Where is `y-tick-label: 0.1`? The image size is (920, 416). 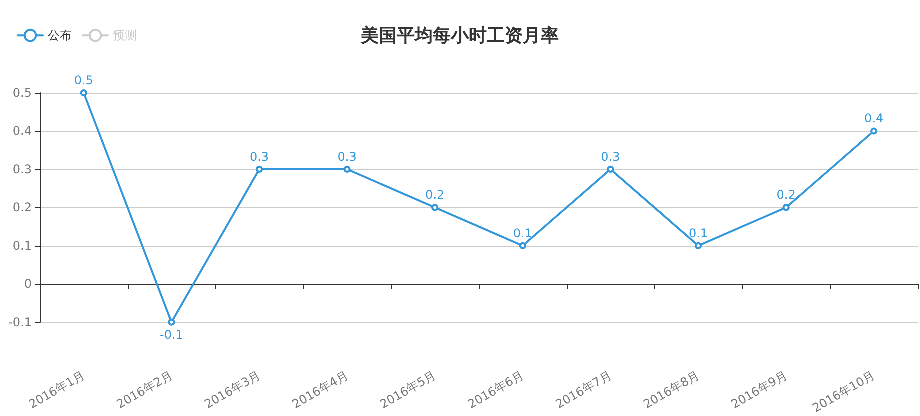 y-tick-label: 0.1 is located at coordinates (22, 245).